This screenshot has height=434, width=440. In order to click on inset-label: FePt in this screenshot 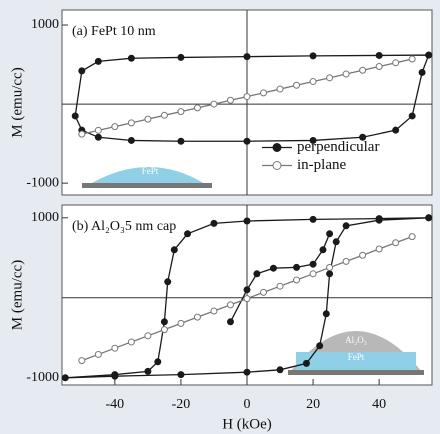, I will do `click(356, 357)`.